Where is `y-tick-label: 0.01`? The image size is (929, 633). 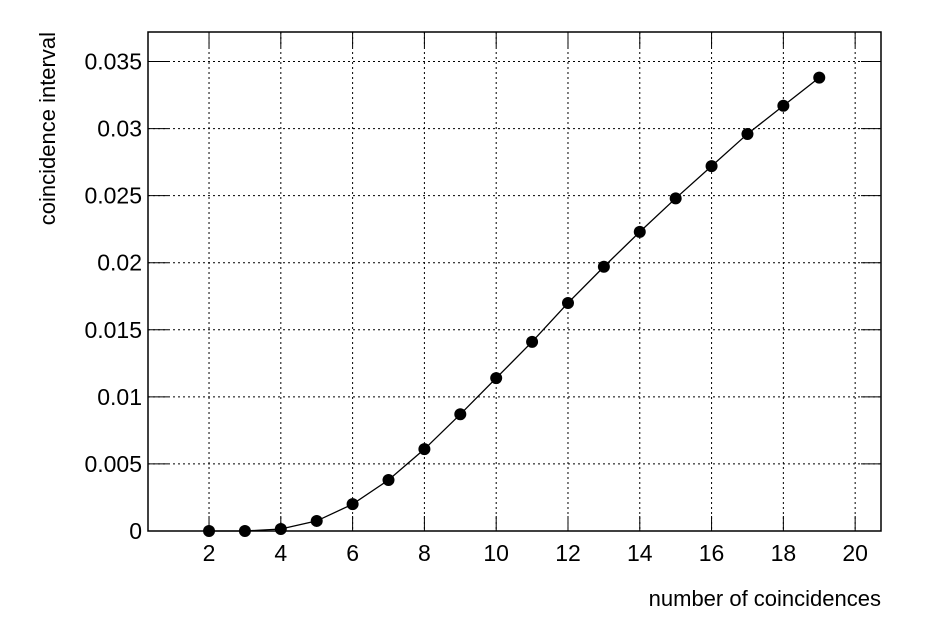
y-tick-label: 0.01 is located at coordinates (119, 397).